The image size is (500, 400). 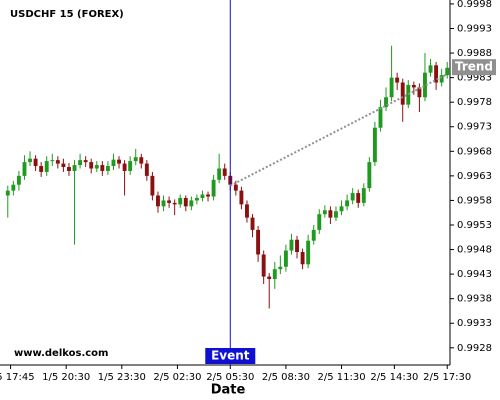 What do you see at coordinates (228, 390) in the screenshot?
I see `x-axis-label: Date` at bounding box center [228, 390].